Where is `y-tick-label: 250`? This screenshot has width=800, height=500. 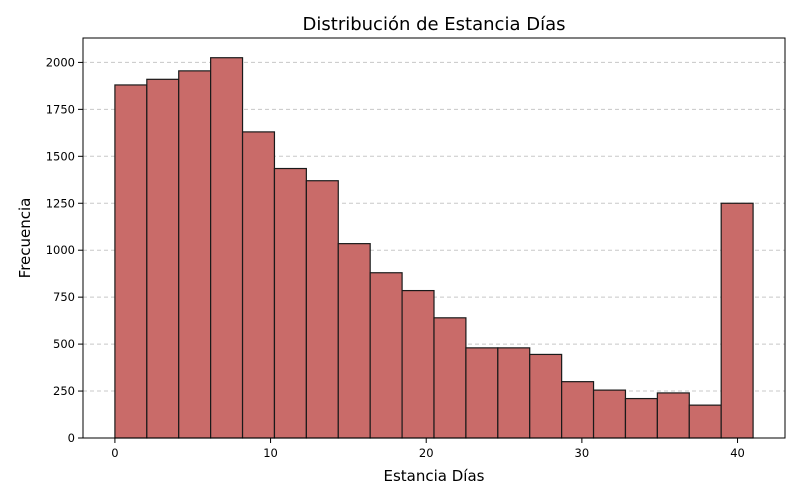
y-tick-label: 250 is located at coordinates (64, 391).